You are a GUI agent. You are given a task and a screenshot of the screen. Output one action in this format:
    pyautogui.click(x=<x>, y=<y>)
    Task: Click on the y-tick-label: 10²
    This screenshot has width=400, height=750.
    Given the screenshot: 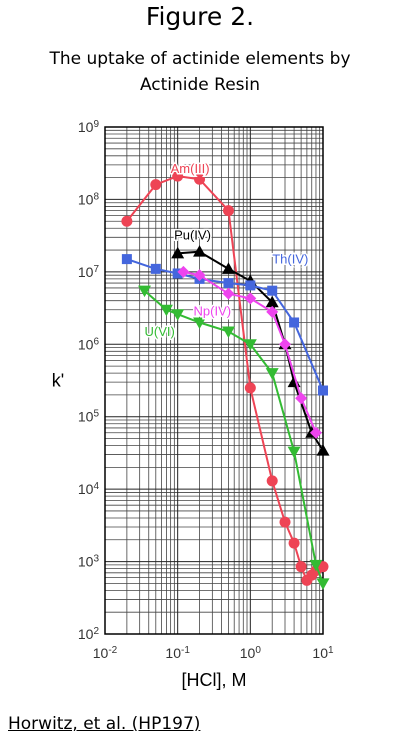 What is the action you would take?
    pyautogui.click(x=89, y=634)
    